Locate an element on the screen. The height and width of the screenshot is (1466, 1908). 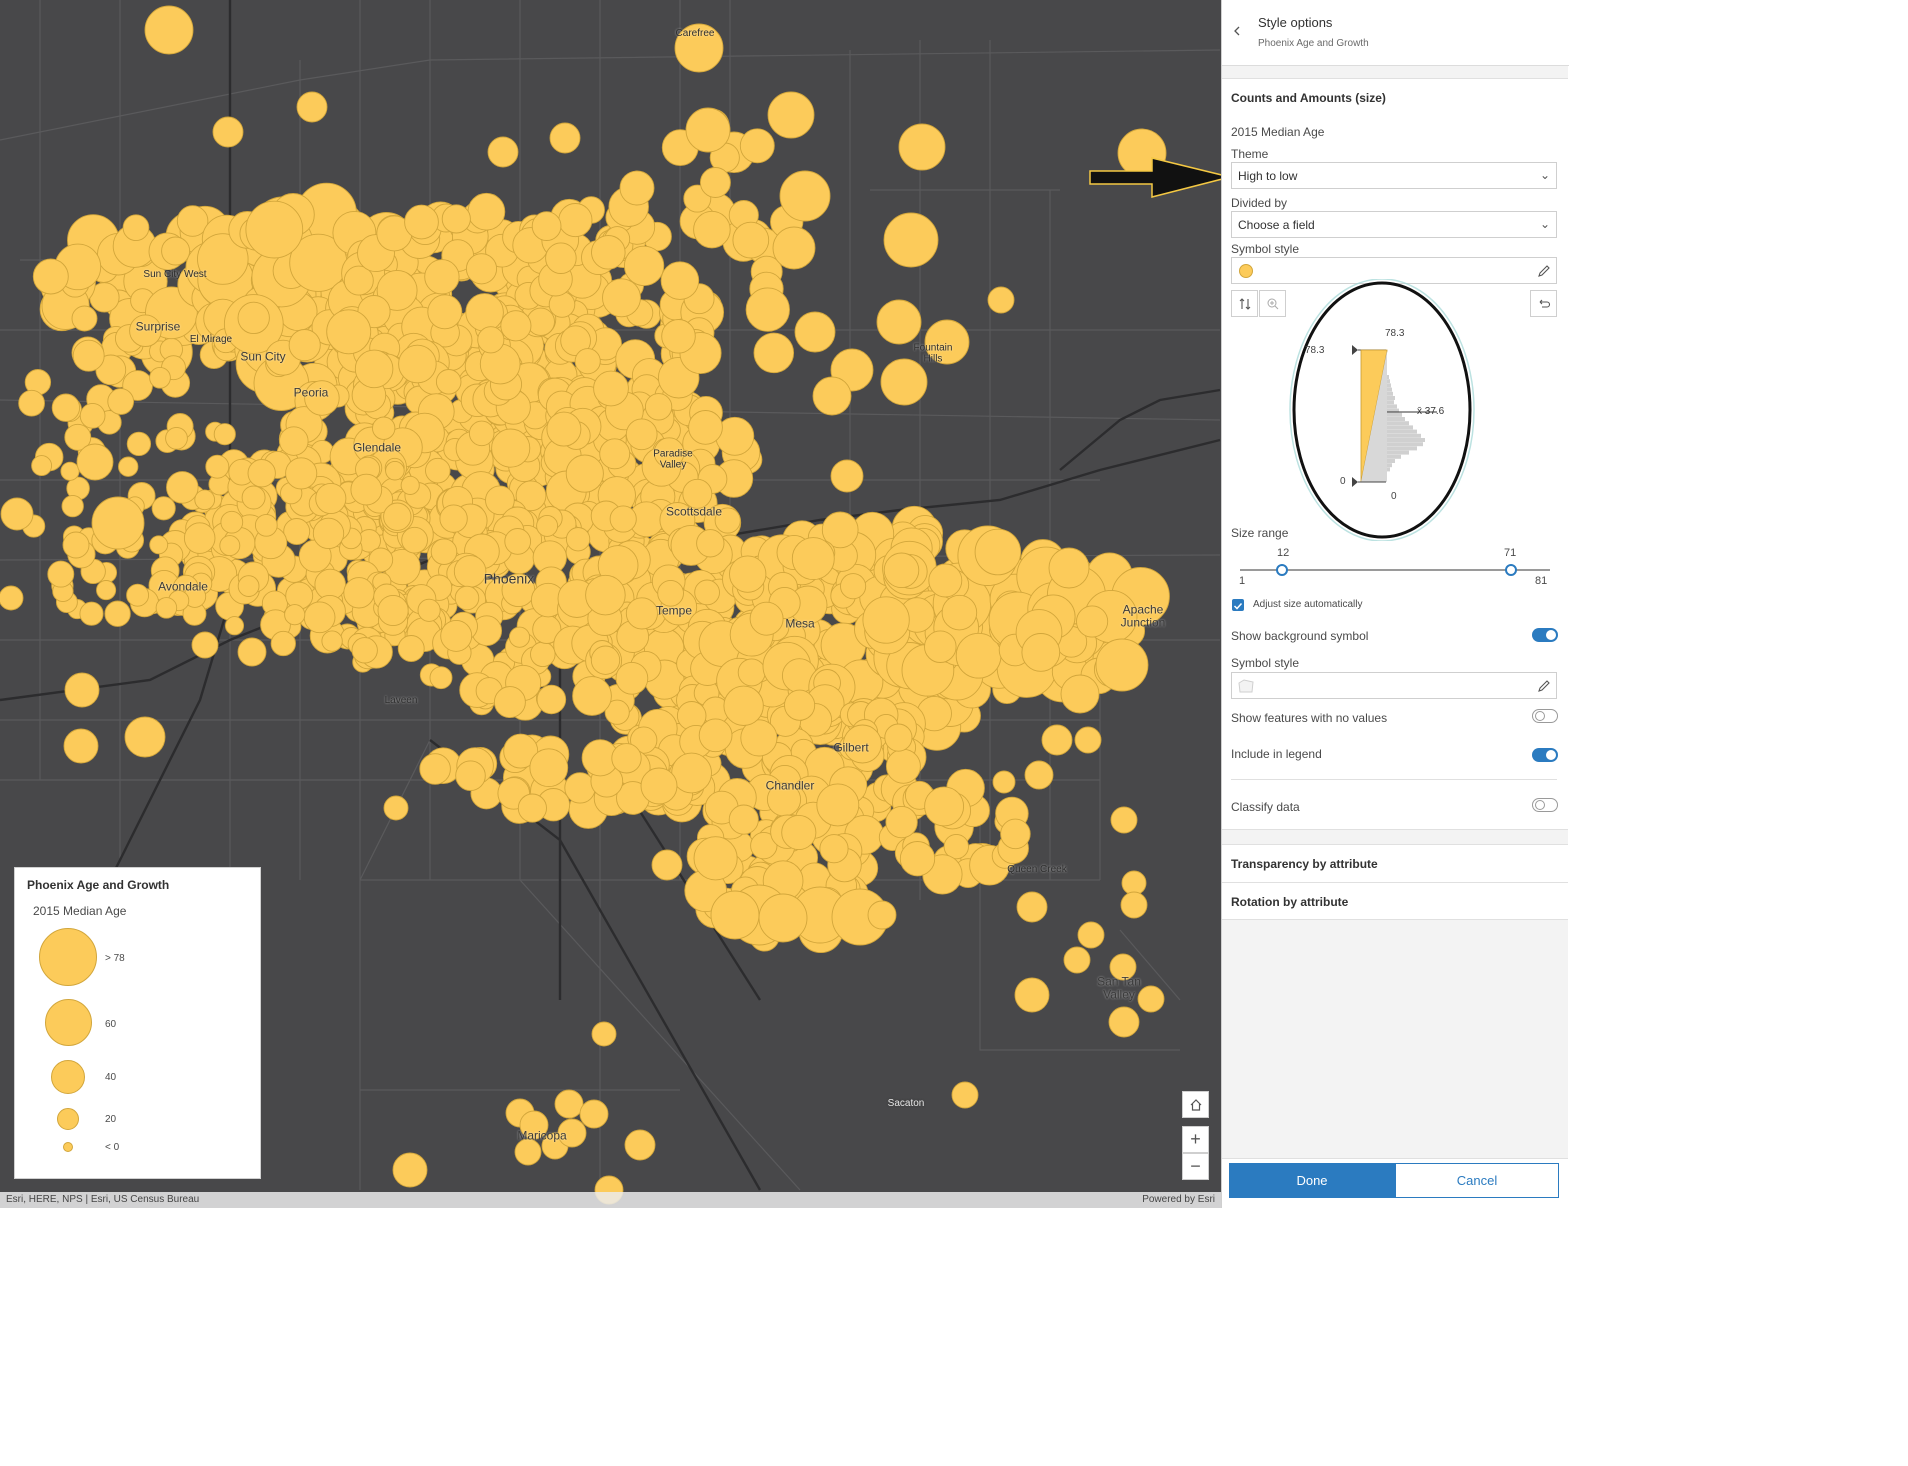
mean-label: x̄ 37.6 is located at coordinates (1431, 411).